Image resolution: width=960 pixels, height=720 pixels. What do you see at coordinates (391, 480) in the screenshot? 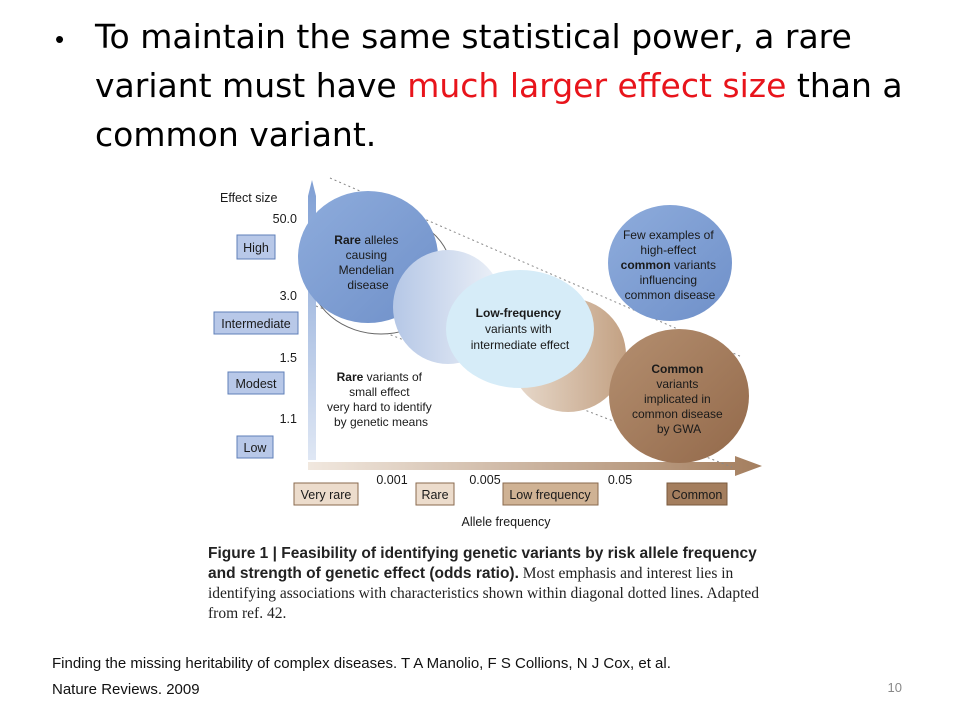
I see `x-tick-label: 0.001` at bounding box center [391, 480].